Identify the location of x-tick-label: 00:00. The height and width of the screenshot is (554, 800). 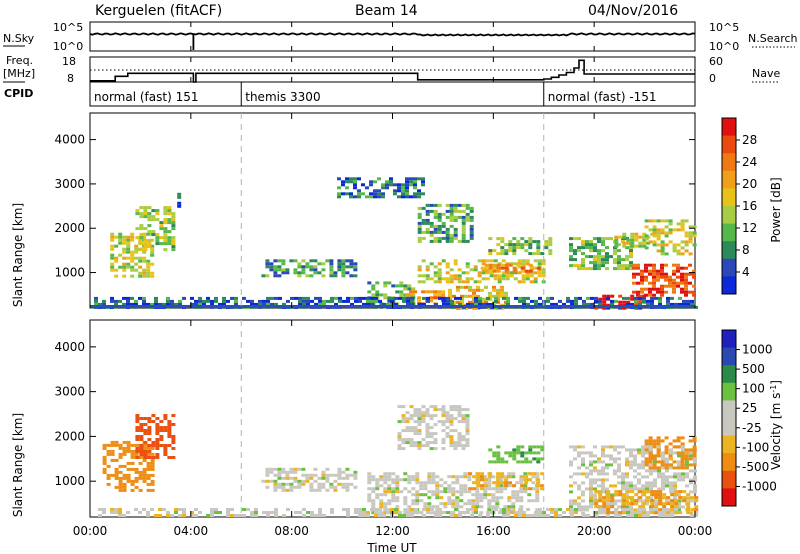
(695, 531).